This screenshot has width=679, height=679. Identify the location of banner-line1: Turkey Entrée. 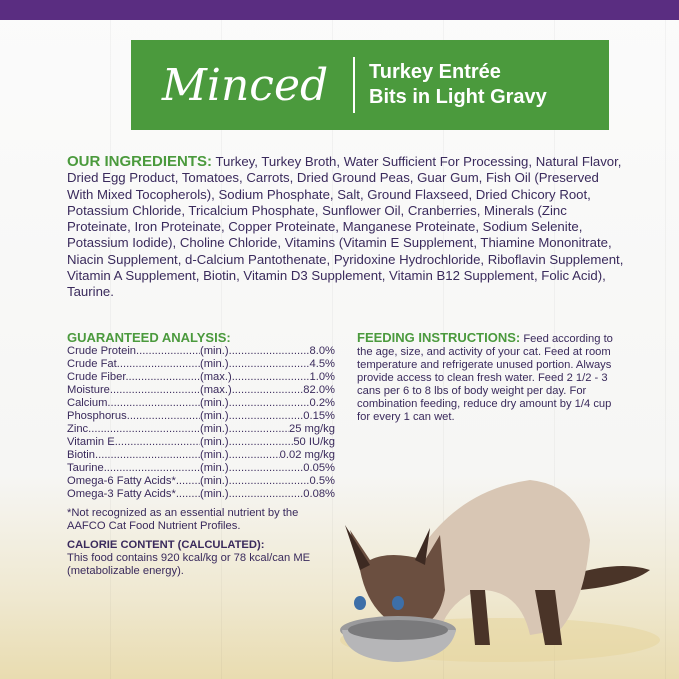
(435, 72).